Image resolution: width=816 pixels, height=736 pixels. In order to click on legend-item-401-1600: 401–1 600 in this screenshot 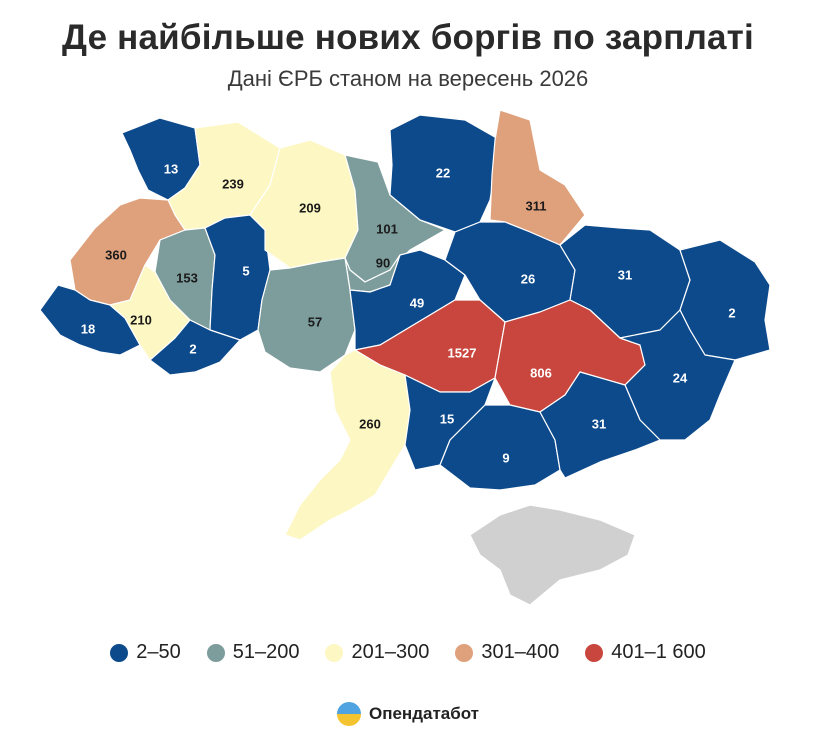, I will do `click(645, 652)`.